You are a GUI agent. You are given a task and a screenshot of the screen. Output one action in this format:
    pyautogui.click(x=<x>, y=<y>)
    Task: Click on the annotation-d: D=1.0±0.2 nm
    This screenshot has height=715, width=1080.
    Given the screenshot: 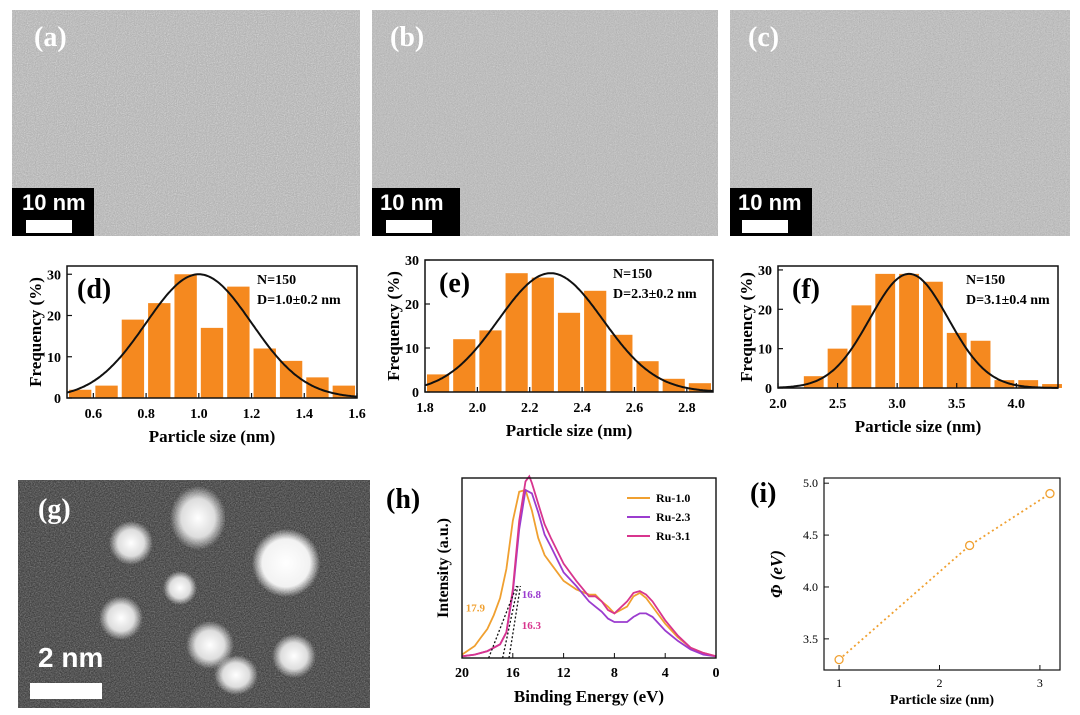 What is the action you would take?
    pyautogui.click(x=299, y=300)
    